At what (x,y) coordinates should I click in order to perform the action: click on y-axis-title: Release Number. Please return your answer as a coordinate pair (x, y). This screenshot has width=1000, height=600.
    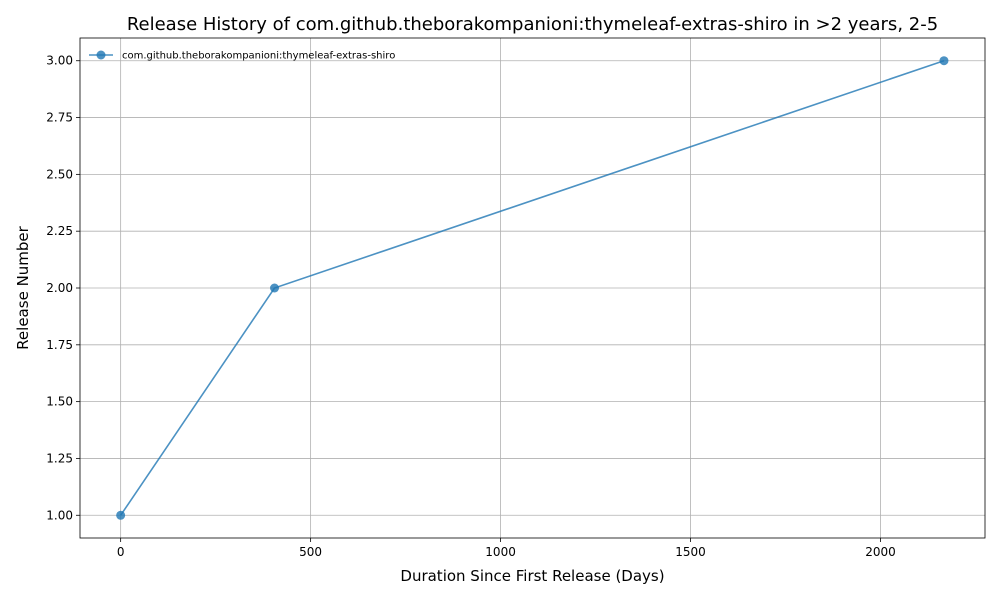
    Looking at the image, I should click on (23, 287).